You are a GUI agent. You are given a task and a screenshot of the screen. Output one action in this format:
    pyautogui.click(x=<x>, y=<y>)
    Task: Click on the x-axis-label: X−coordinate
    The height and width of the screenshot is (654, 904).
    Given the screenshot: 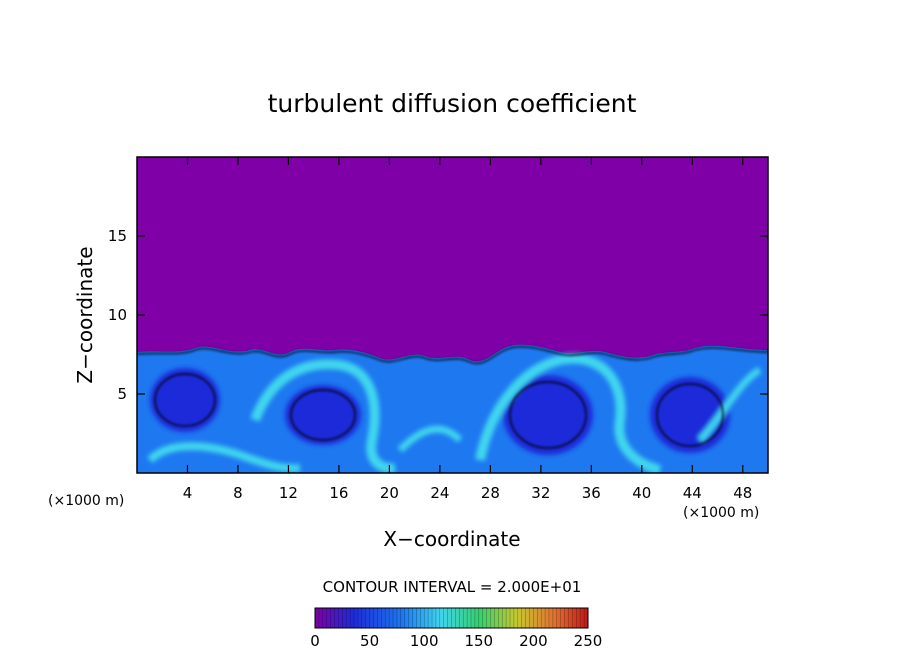 What is the action you would take?
    pyautogui.click(x=451, y=539)
    